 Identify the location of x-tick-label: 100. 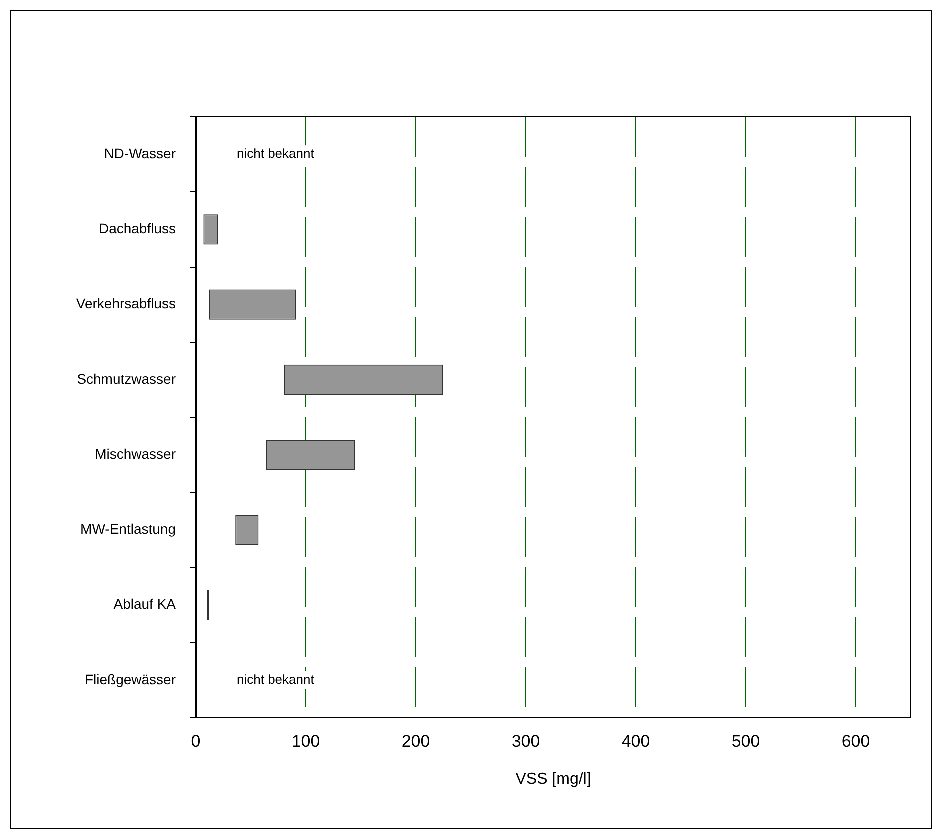
(306, 741).